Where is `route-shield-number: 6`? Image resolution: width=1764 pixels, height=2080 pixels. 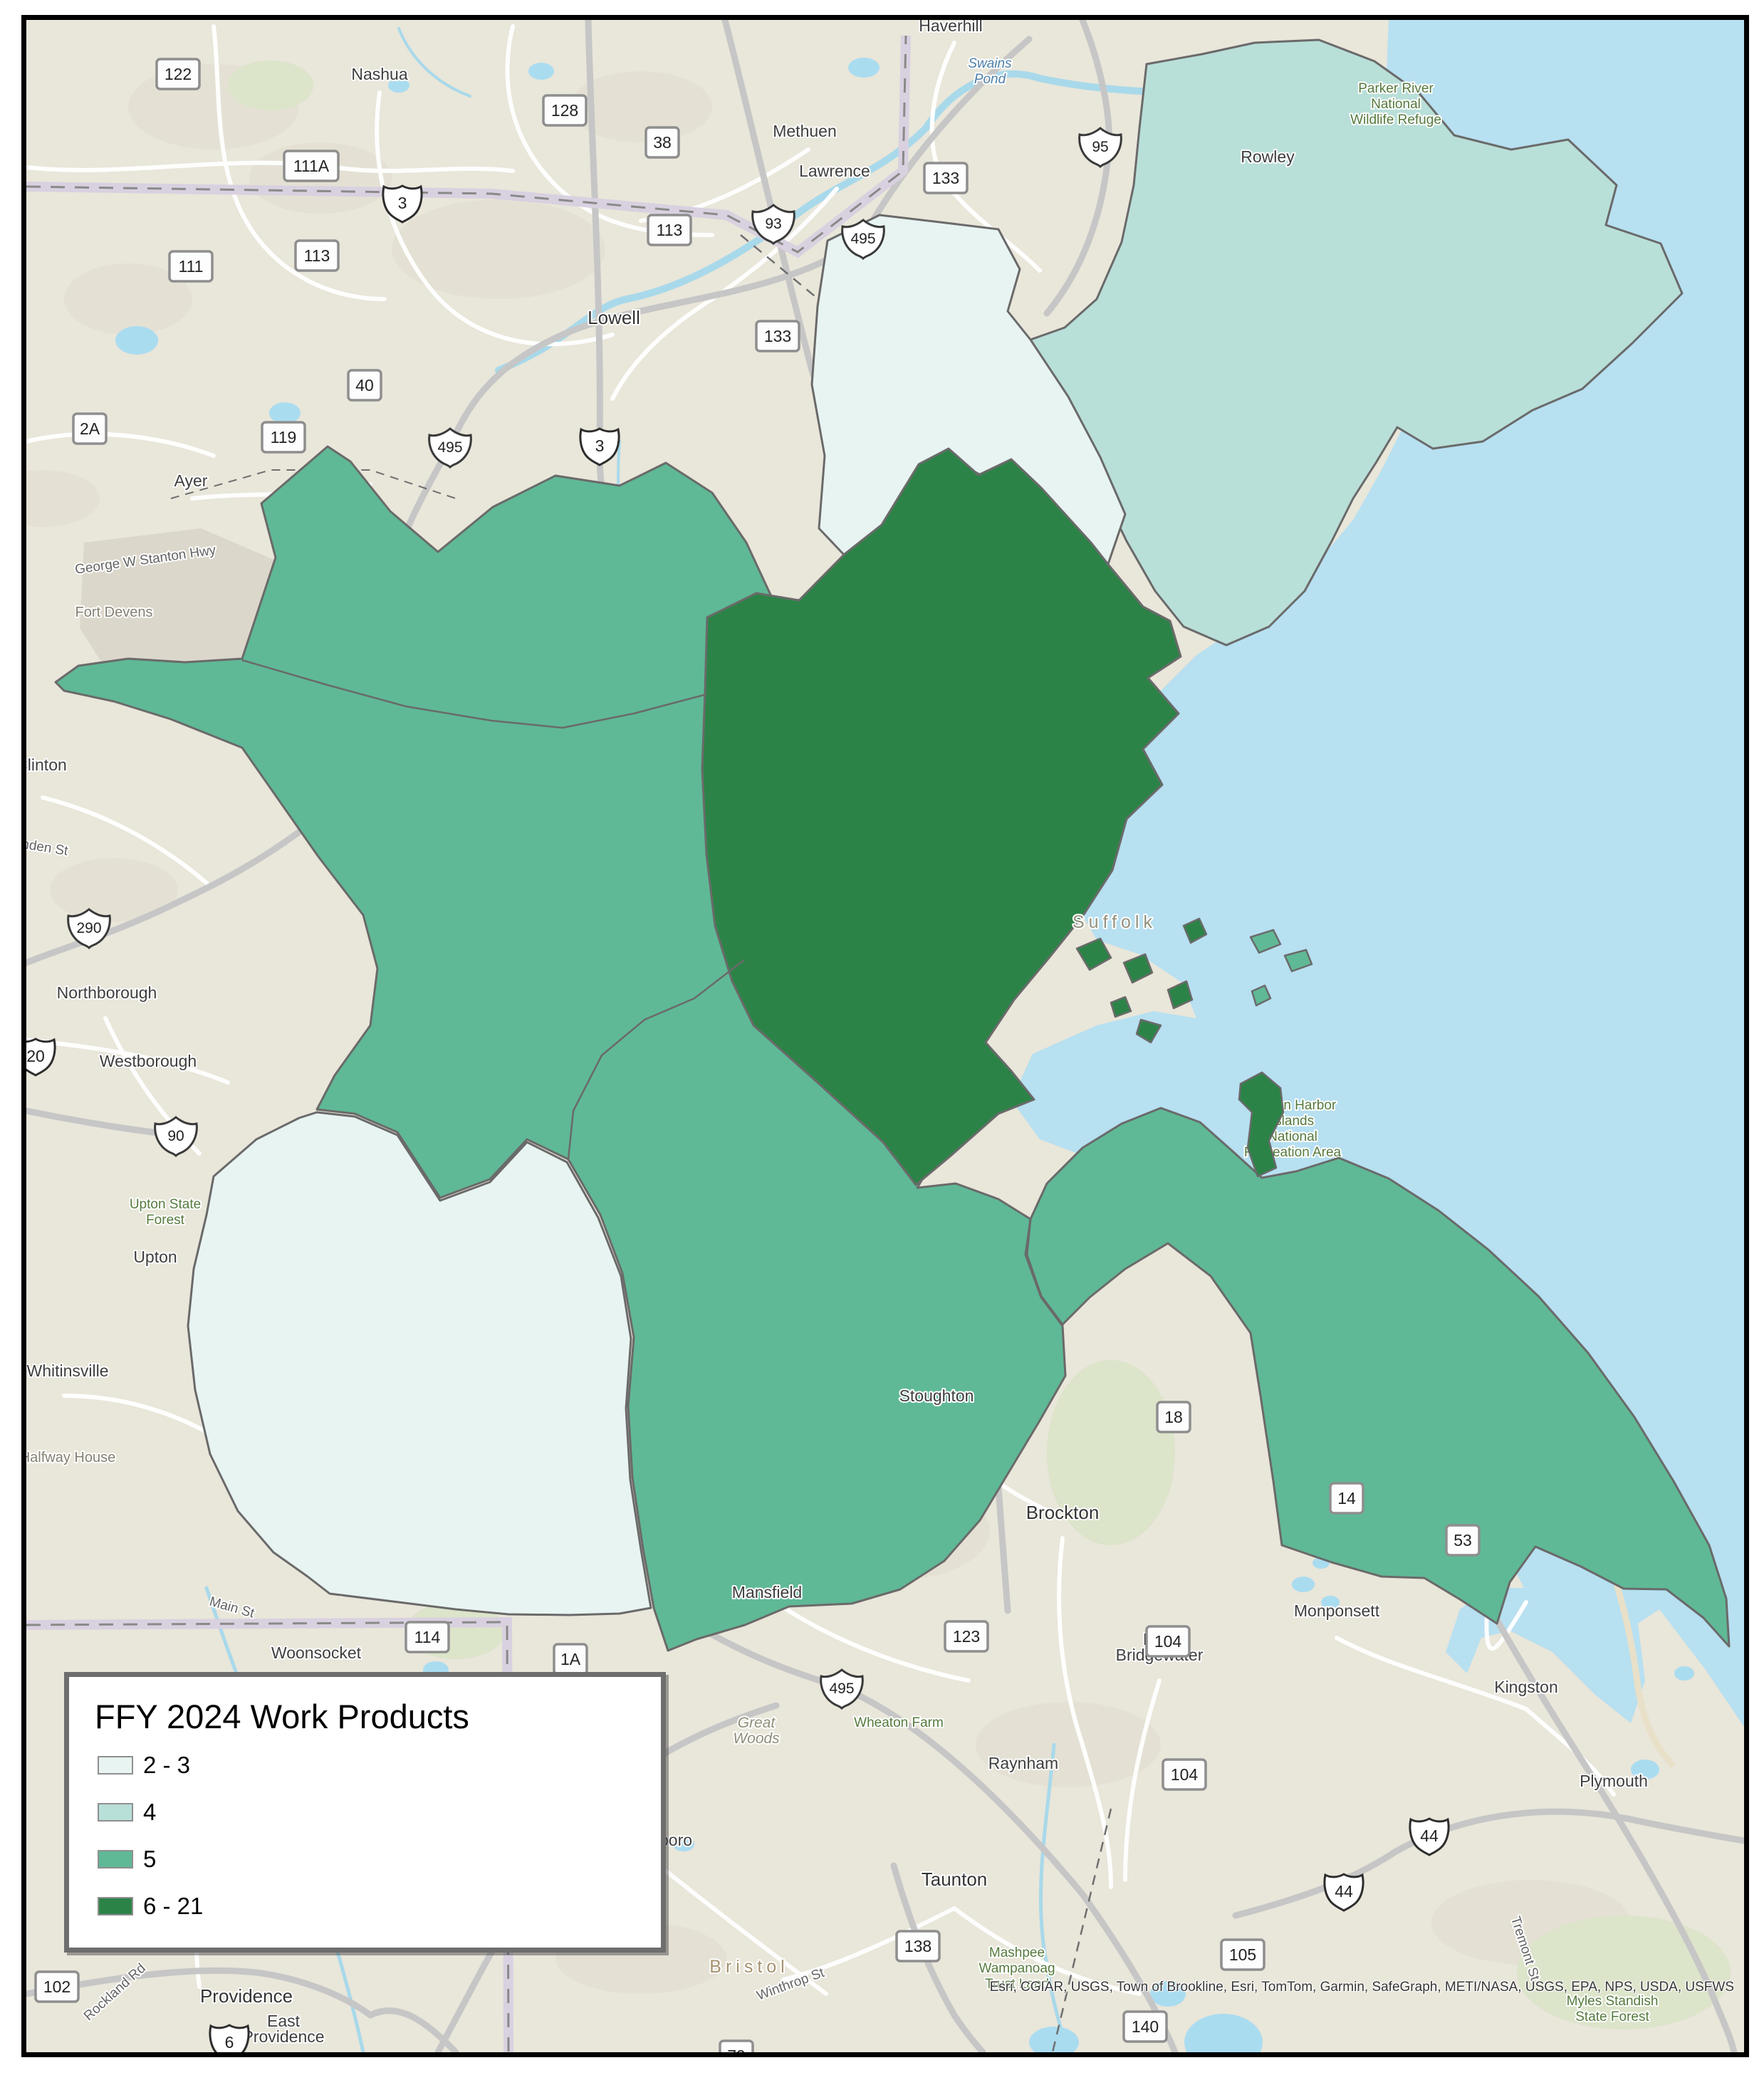 route-shield-number: 6 is located at coordinates (230, 2042).